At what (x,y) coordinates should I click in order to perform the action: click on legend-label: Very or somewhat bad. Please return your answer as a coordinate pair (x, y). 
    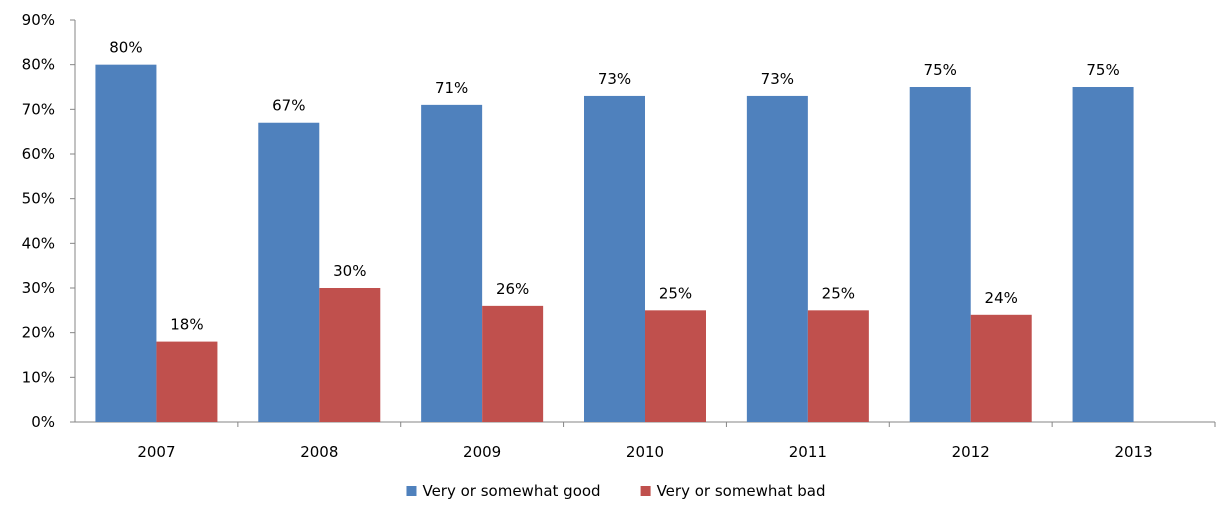
    Looking at the image, I should click on (741, 491).